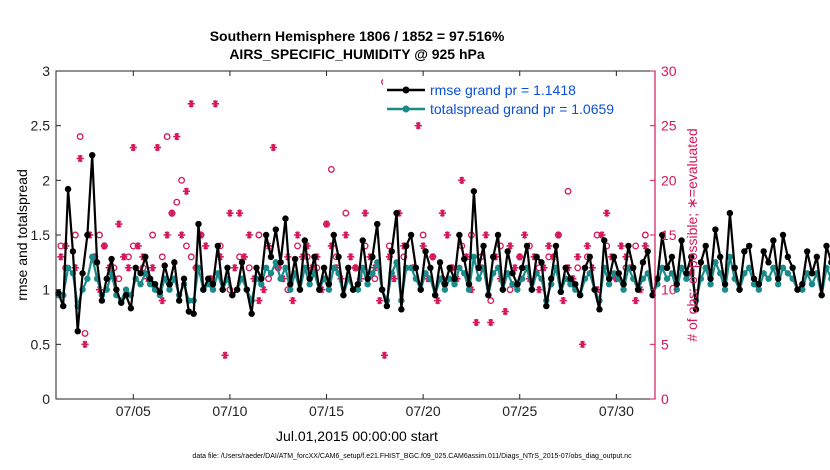  What do you see at coordinates (503, 90) in the screenshot?
I see `legend-rmse-label: rmse grand pr = 1.1418` at bounding box center [503, 90].